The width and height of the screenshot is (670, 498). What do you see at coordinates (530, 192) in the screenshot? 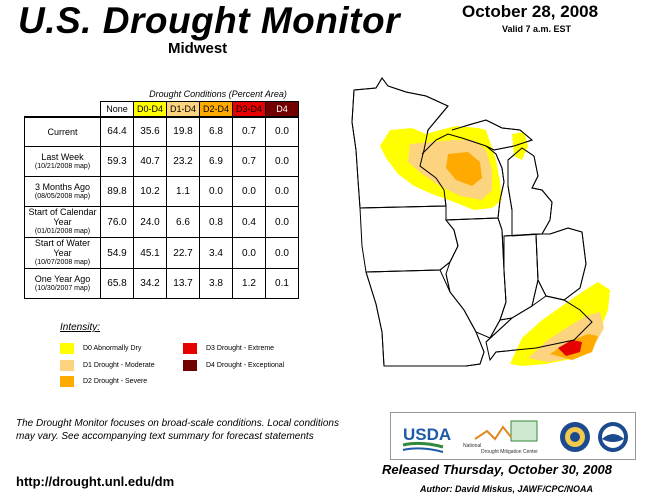
I see `state-michigan-lp` at bounding box center [530, 192].